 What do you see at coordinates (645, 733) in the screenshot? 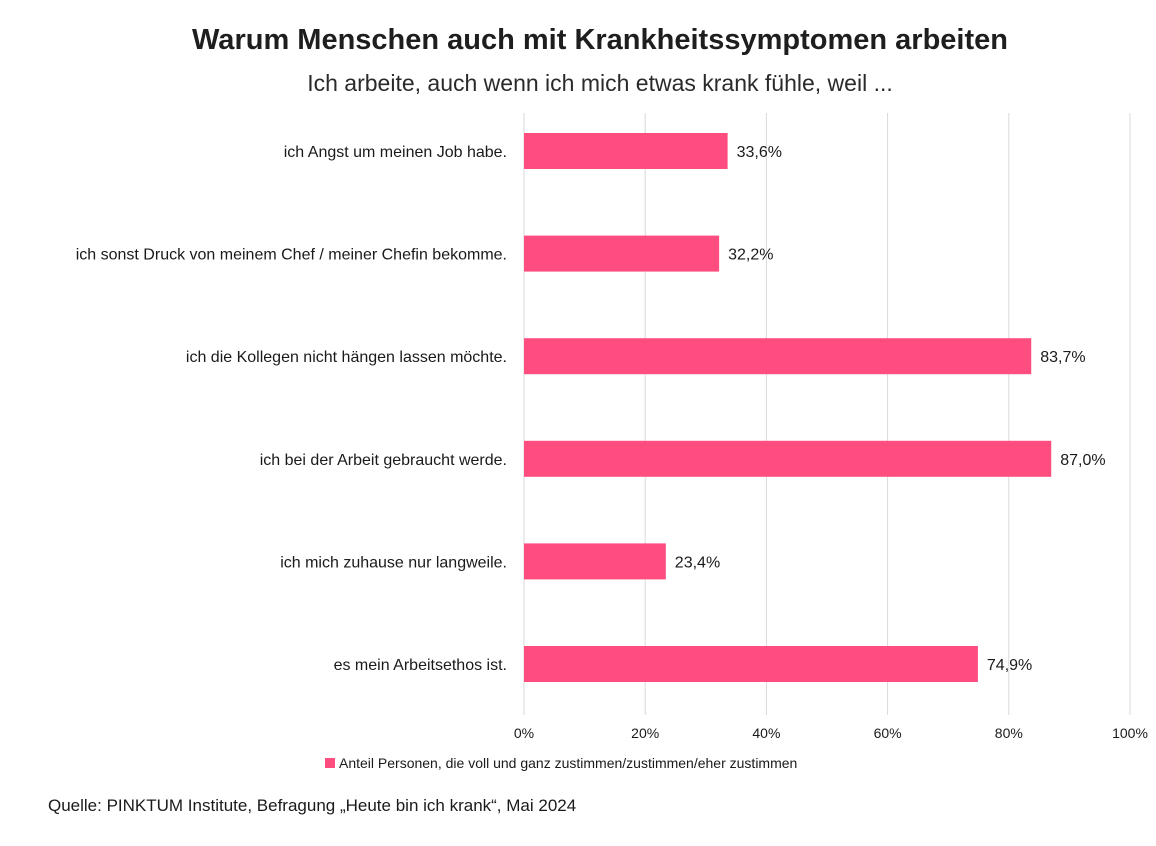
I see `x-tick-label: 20%` at bounding box center [645, 733].